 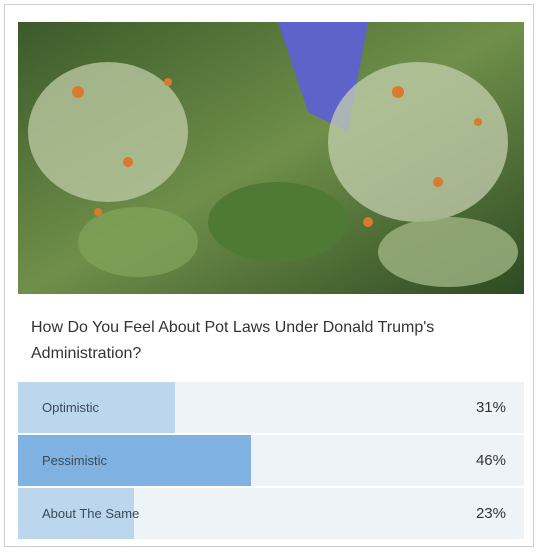 I want to click on option-label: Optimistic, so click(x=71, y=407).